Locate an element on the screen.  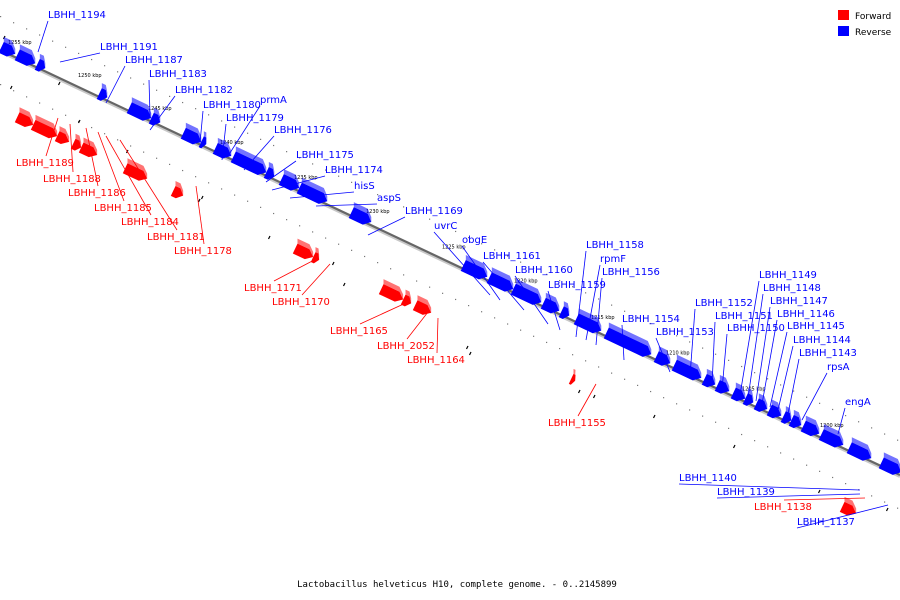
gene-label-lbhh-1139: LBHH_1139 is located at coordinates (746, 492).